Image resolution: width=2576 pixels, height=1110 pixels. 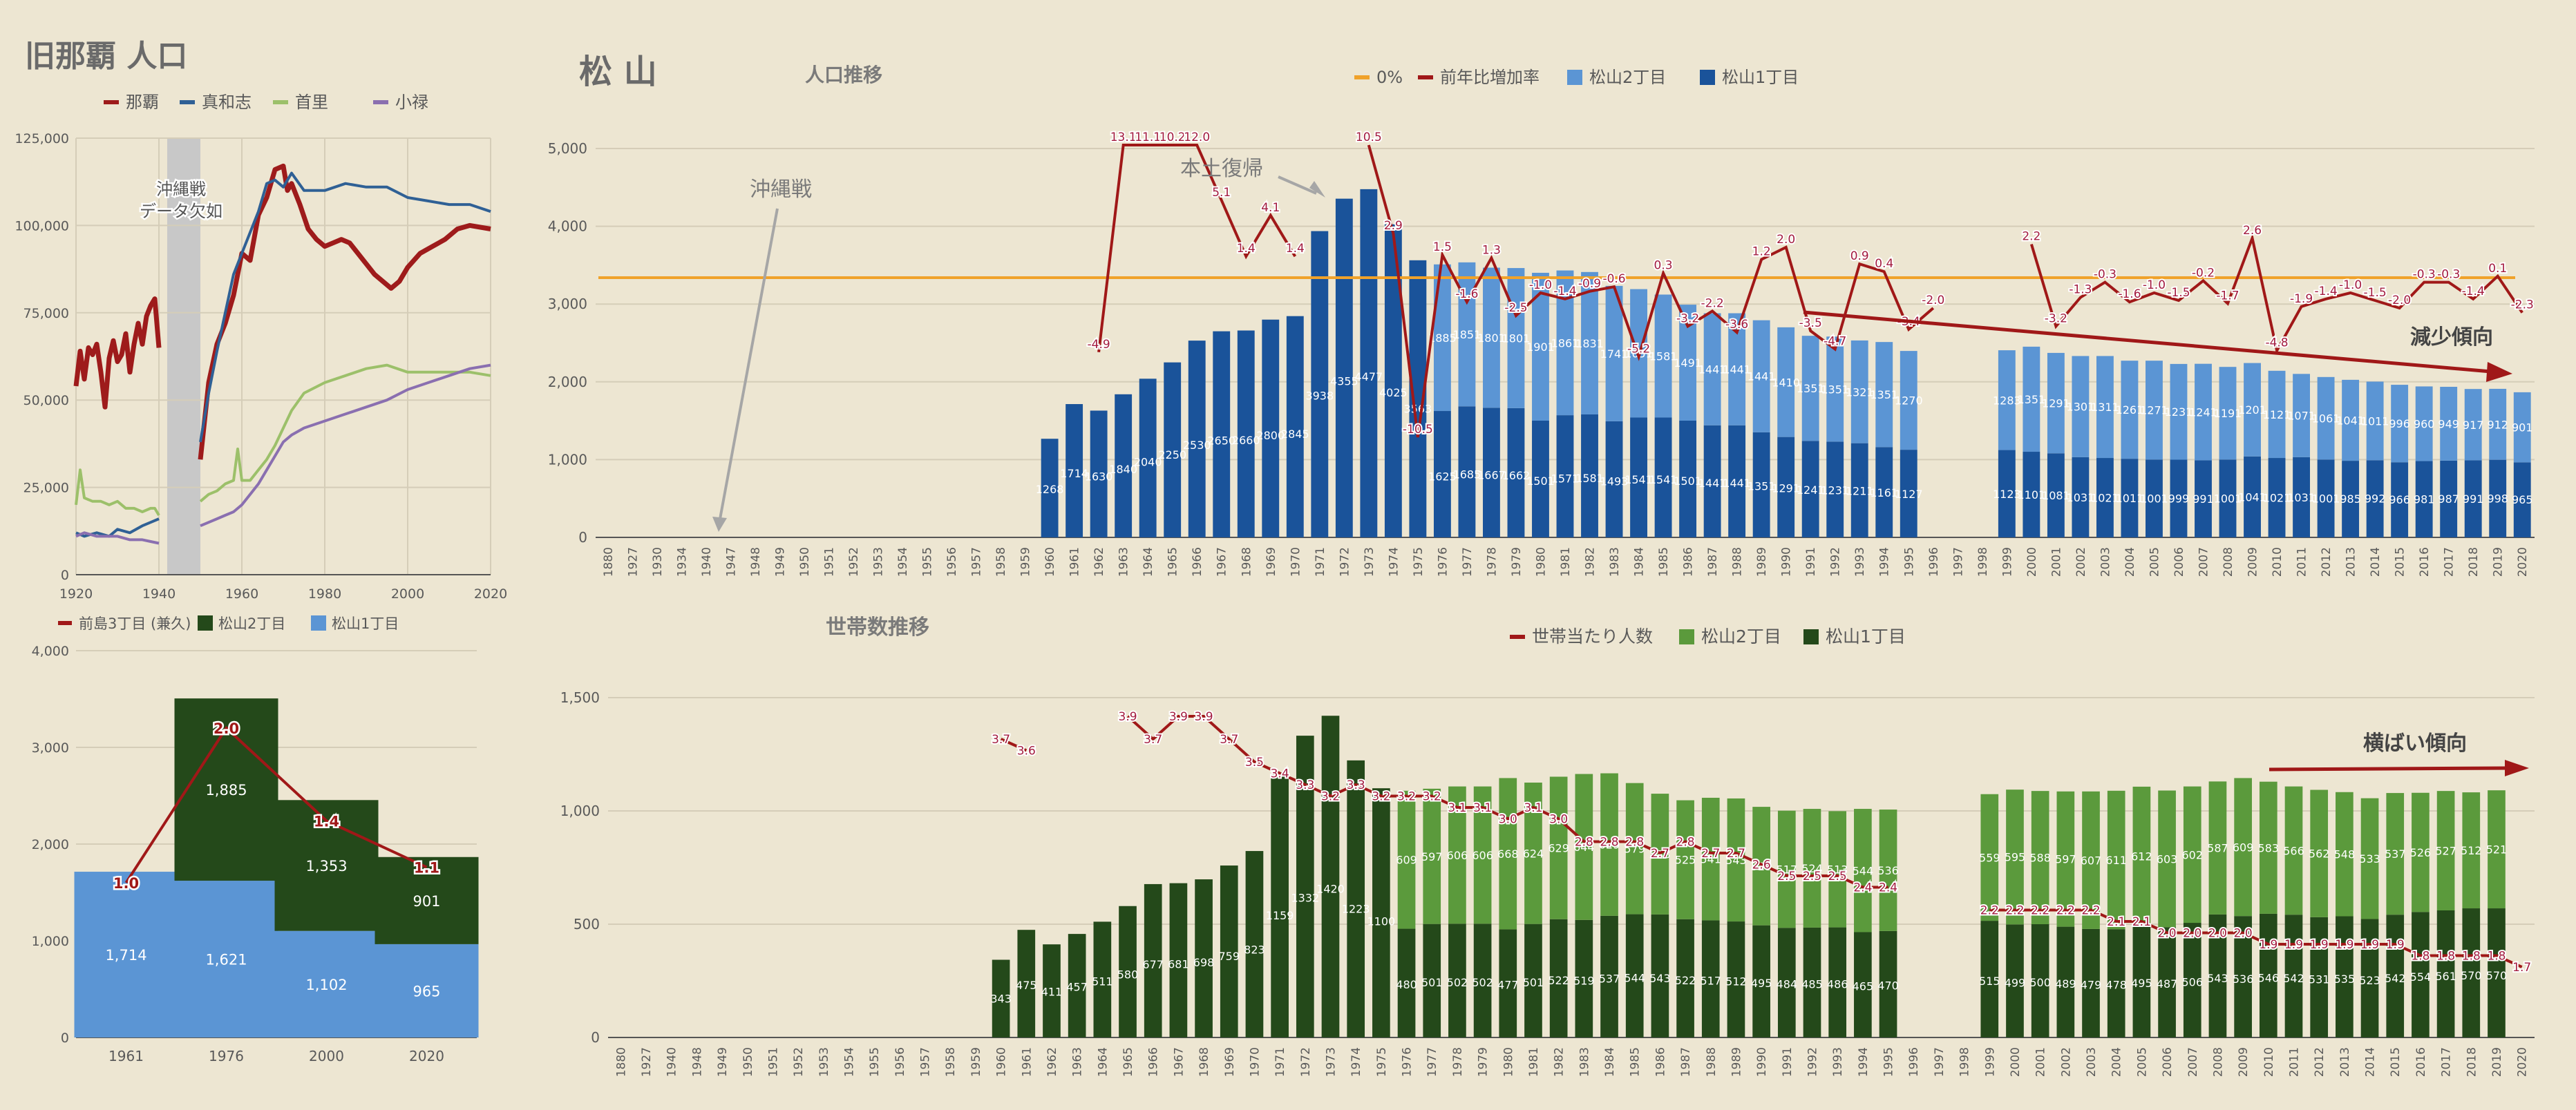 What do you see at coordinates (1204, 717) in the screenshot?
I see `household-size-label-23: 3.9` at bounding box center [1204, 717].